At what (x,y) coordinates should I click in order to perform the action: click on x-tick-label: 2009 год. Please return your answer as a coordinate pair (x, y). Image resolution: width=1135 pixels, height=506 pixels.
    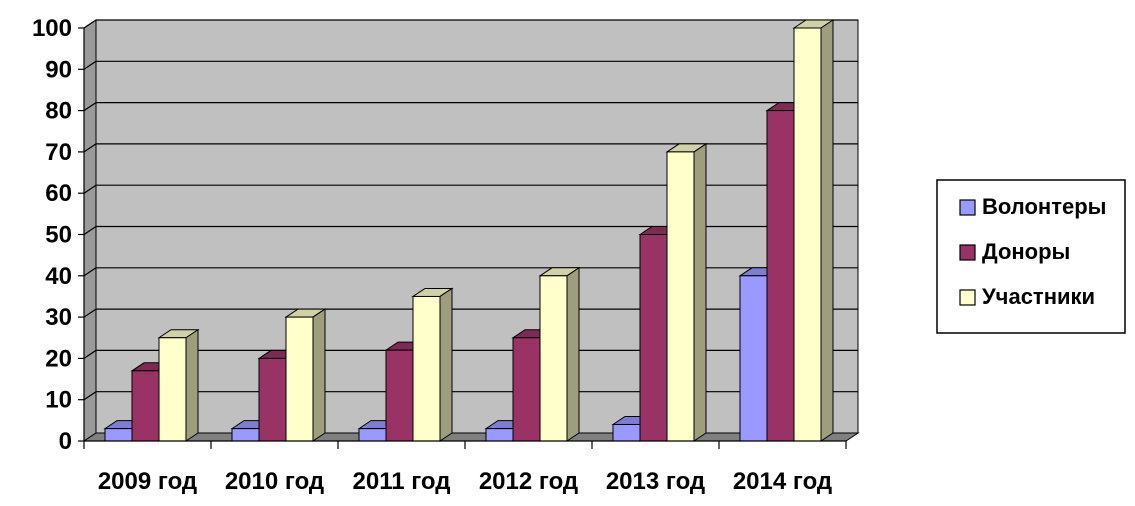
    Looking at the image, I should click on (147, 481).